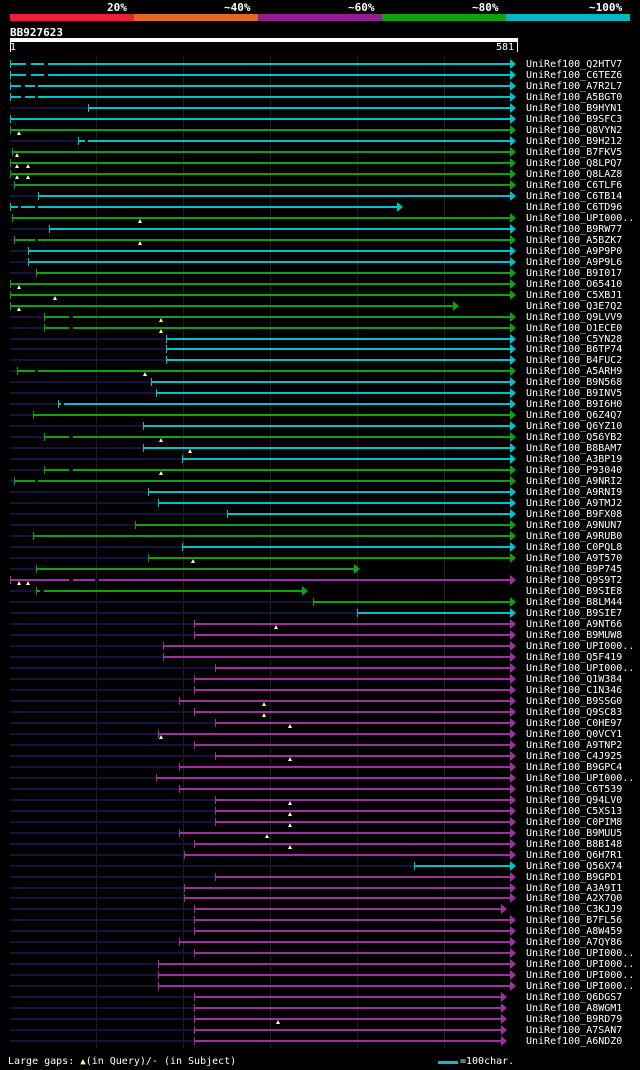 Image resolution: width=640 pixels, height=1070 pixels. I want to click on hit-label: UniRef100_A3A9I1, so click(574, 888).